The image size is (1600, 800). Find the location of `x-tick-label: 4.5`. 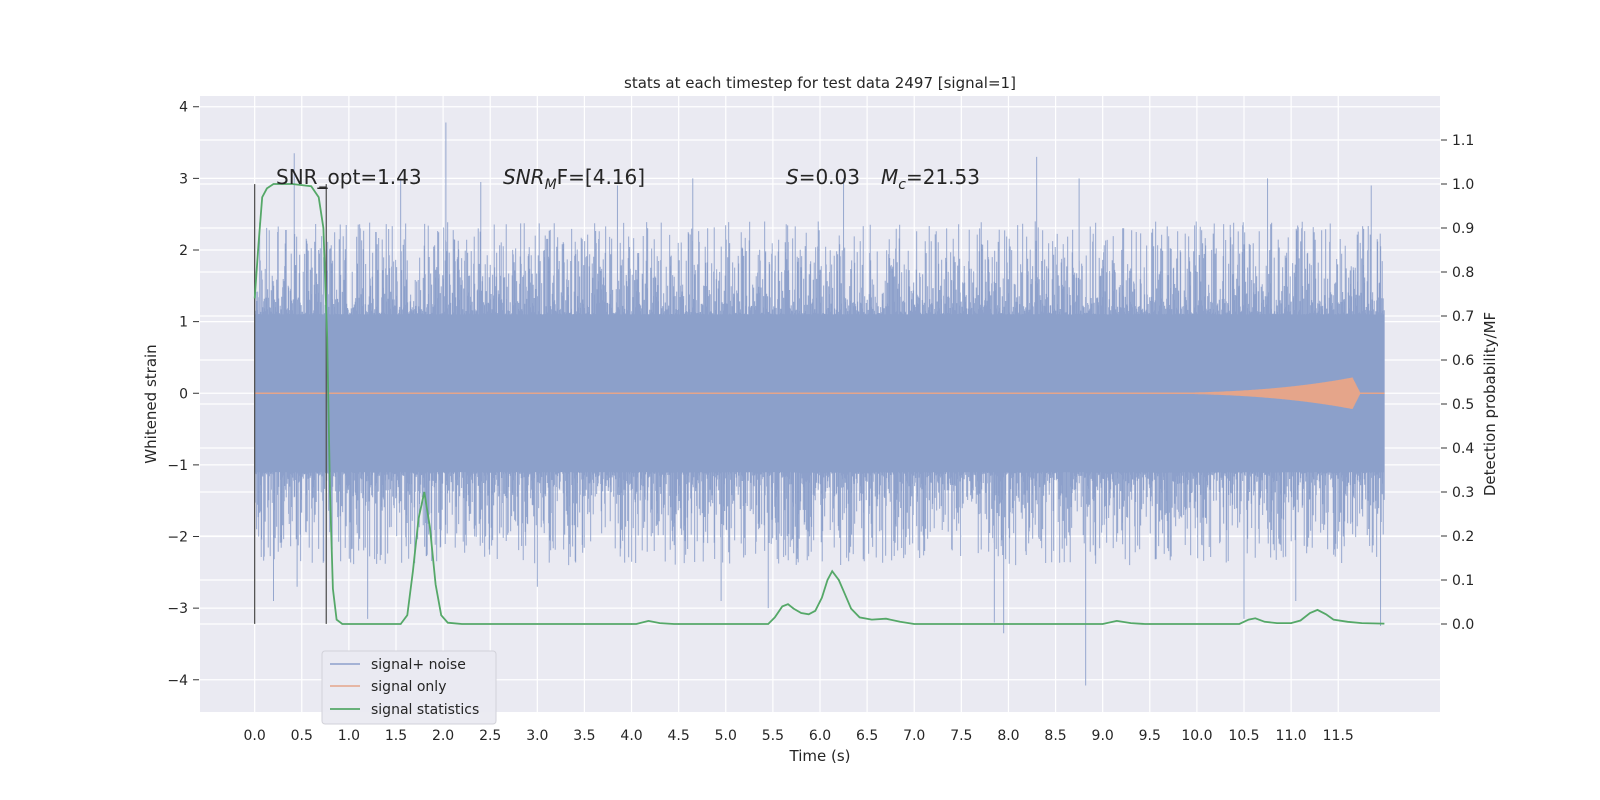

x-tick-label: 4.5 is located at coordinates (679, 736).